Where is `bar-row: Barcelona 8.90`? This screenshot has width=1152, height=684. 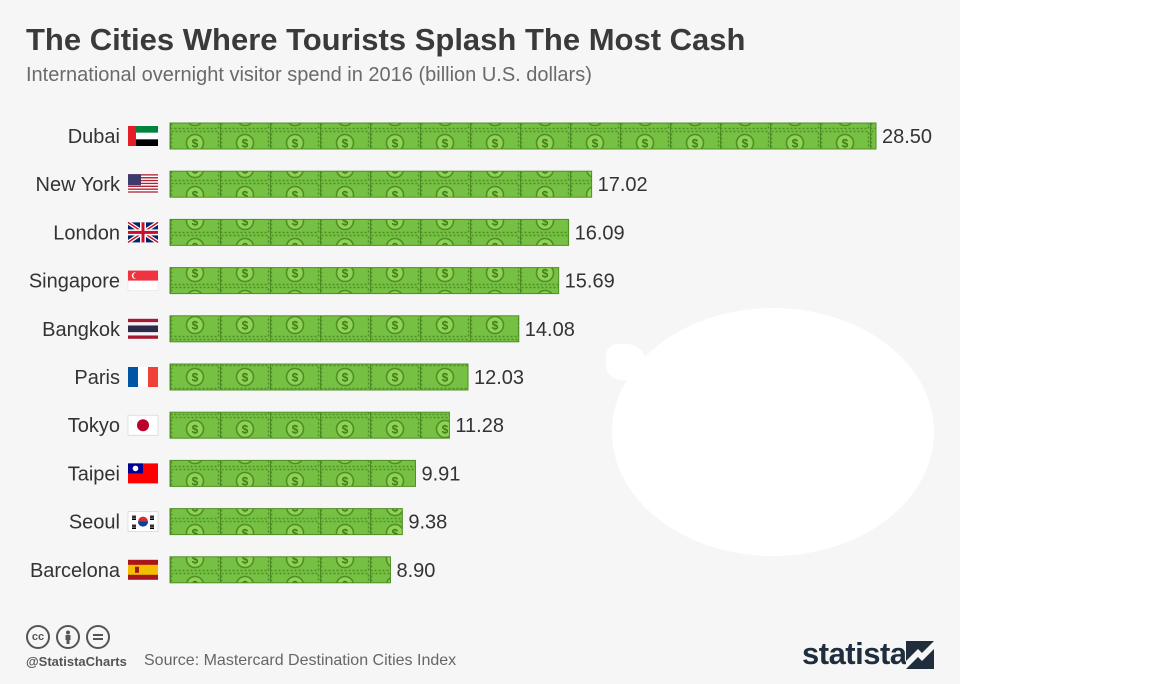 bar-row: Barcelona 8.90 is located at coordinates (232, 570).